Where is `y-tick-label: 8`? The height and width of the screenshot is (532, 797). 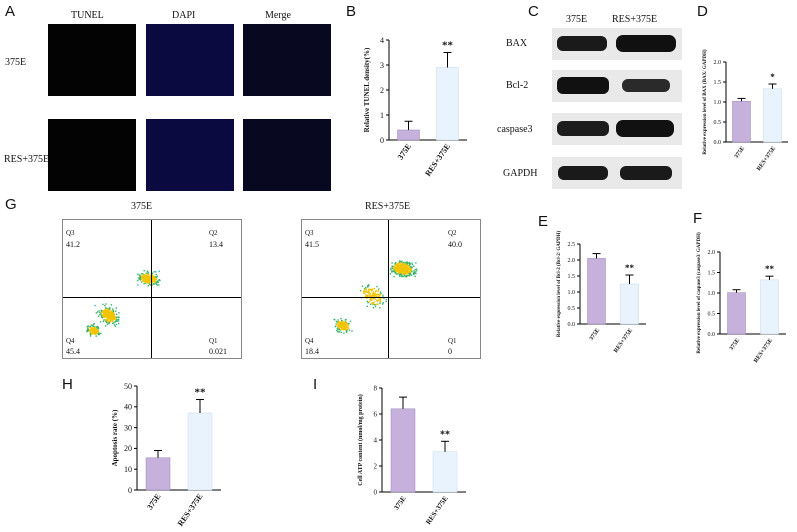
y-tick-label: 8 is located at coordinates (376, 388).